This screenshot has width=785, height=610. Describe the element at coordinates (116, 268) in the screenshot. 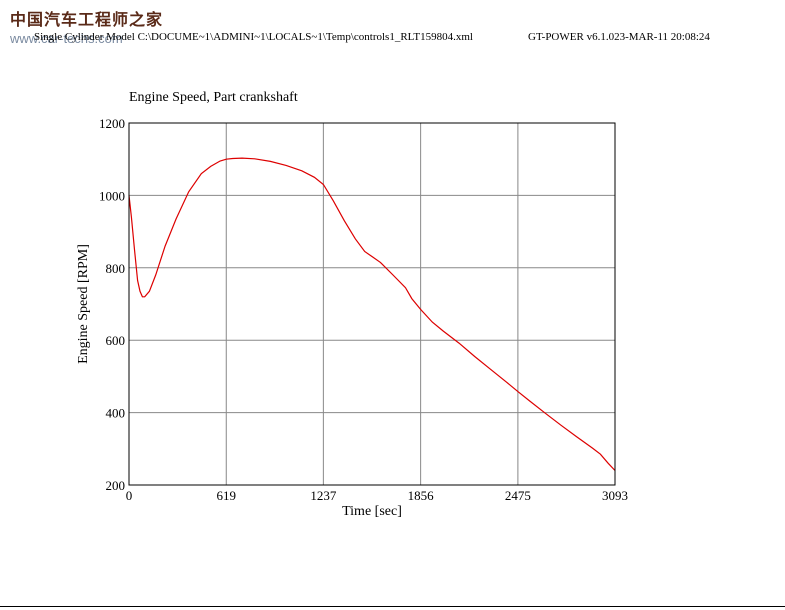

I see `y-tick-label: 800` at that location.